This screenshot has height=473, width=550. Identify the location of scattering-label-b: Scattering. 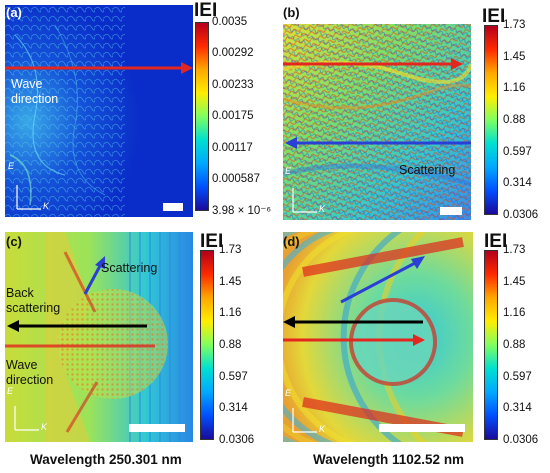
(427, 170).